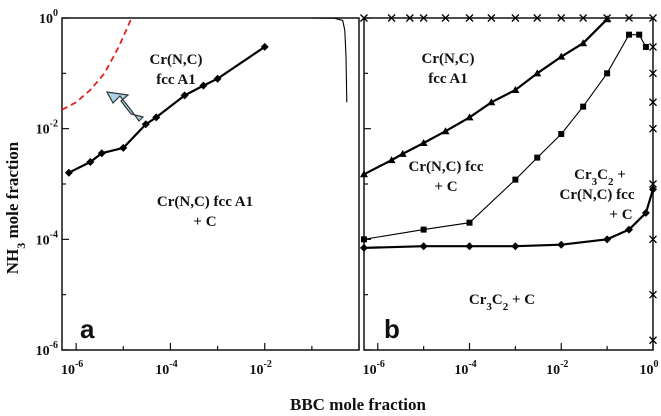 The height and width of the screenshot is (416, 661). Describe the element at coordinates (446, 177) in the screenshot. I see `panel-b-region-fcc-c: Cr(N,C) fcc + C` at that location.